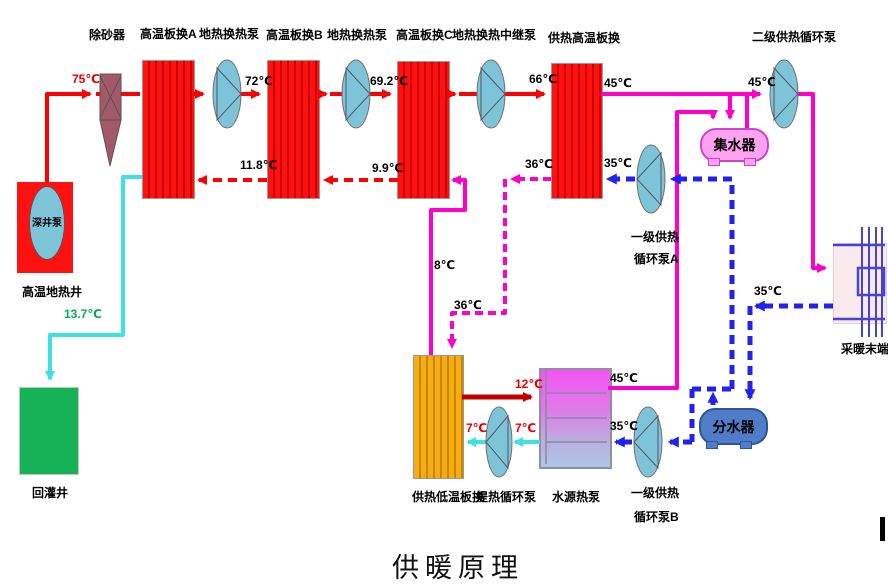 Image resolution: width=888 pixels, height=586 pixels. Describe the element at coordinates (762, 82) in the screenshot. I see `temp-pump-secondary-in: 45℃` at that location.